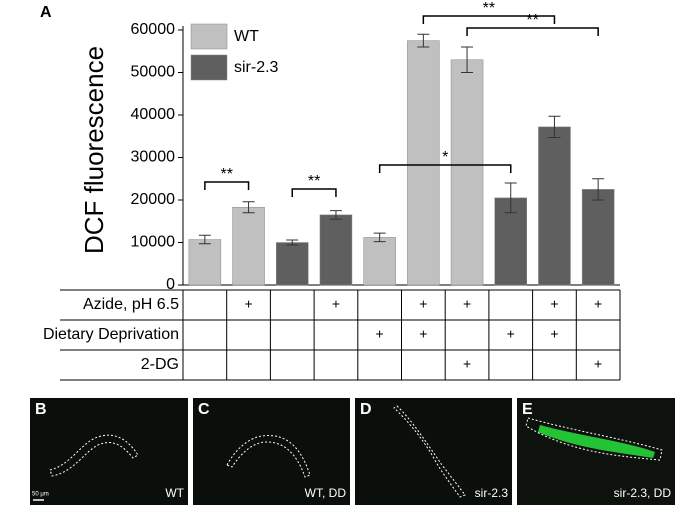 This screenshot has width=681, height=510. What do you see at coordinates (596, 441) in the screenshot?
I see `worm-fluorescence` at bounding box center [596, 441].